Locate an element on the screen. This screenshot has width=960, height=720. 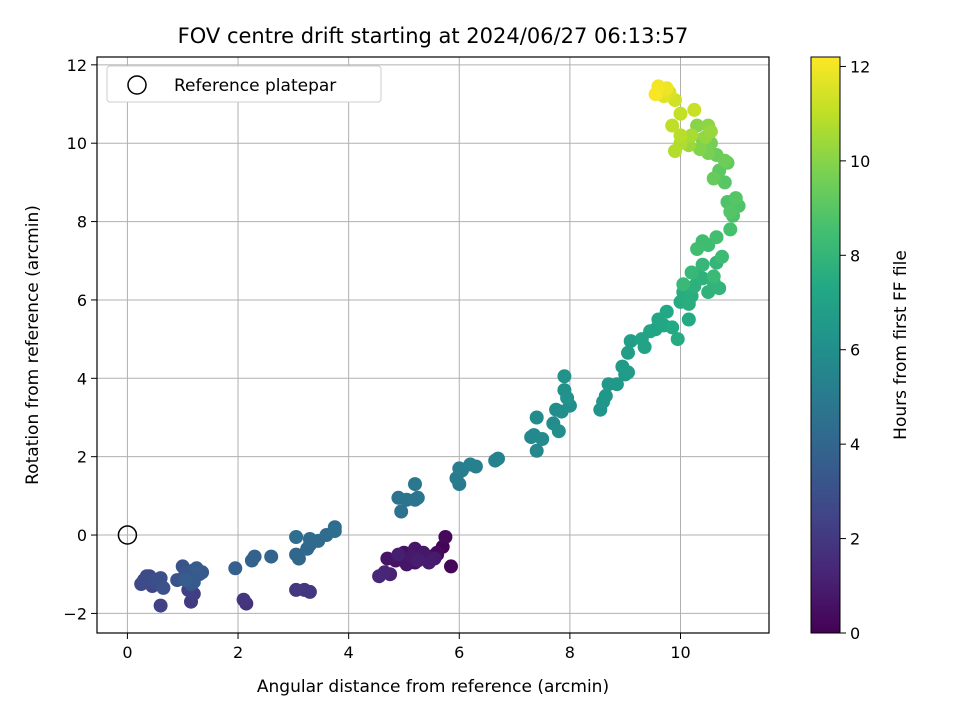
x-tick-label: 6 is located at coordinates (459, 652).